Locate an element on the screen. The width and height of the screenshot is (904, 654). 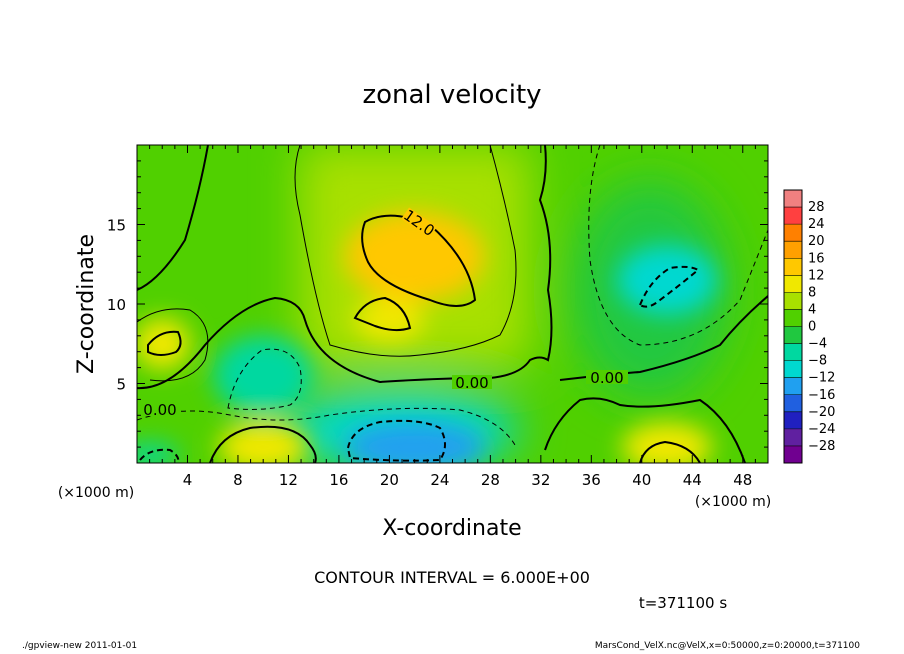
colorbar-label: −8 is located at coordinates (817, 361).